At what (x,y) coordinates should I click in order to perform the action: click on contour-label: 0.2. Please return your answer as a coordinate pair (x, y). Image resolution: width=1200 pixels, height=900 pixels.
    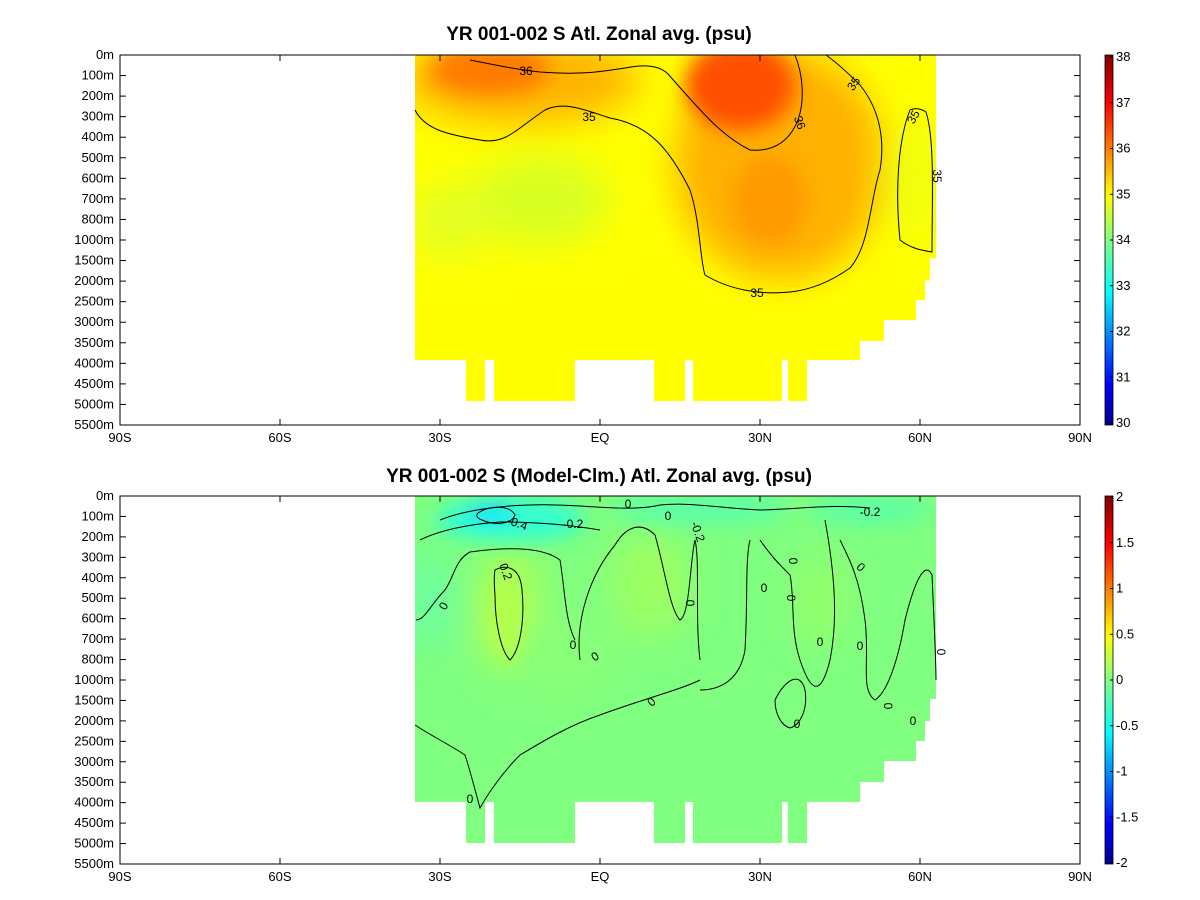
    Looking at the image, I should click on (505, 571).